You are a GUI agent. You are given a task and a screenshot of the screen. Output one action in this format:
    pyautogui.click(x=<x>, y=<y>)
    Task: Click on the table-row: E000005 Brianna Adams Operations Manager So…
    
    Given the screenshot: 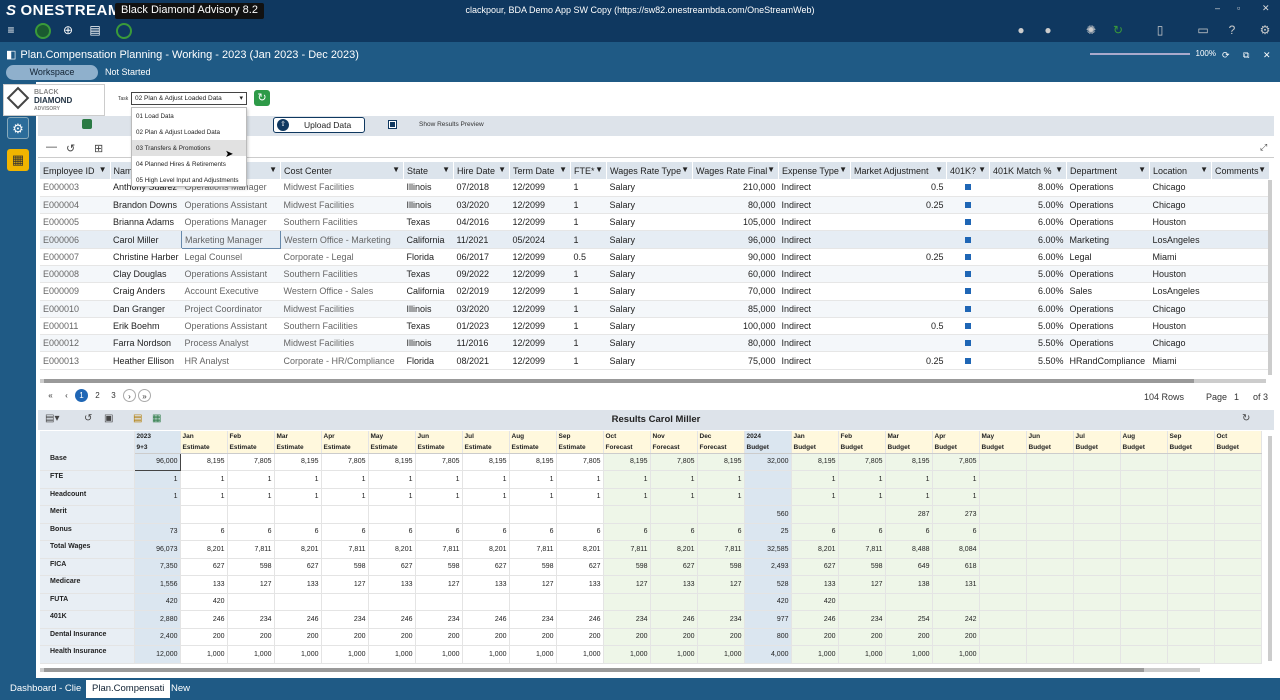 What is the action you would take?
    pyautogui.click(x=655, y=222)
    